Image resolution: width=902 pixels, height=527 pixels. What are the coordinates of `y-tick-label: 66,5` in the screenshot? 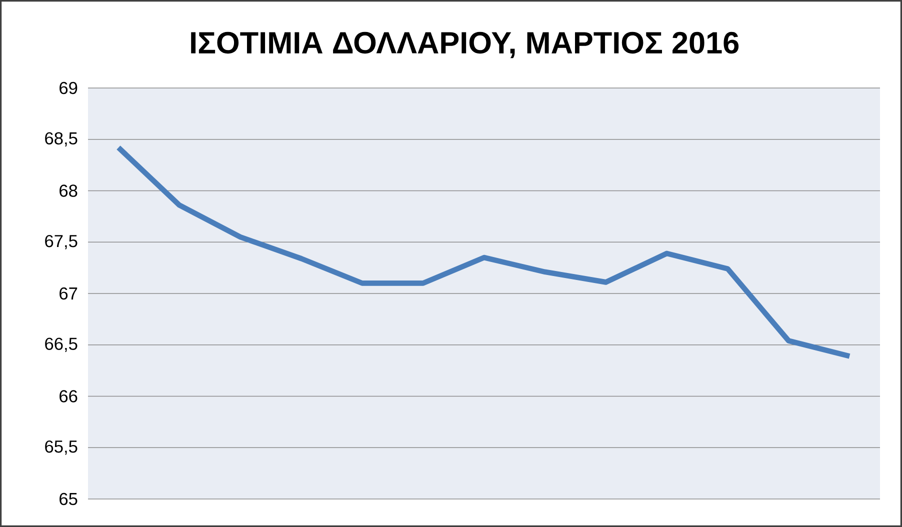 It's located at (61, 345).